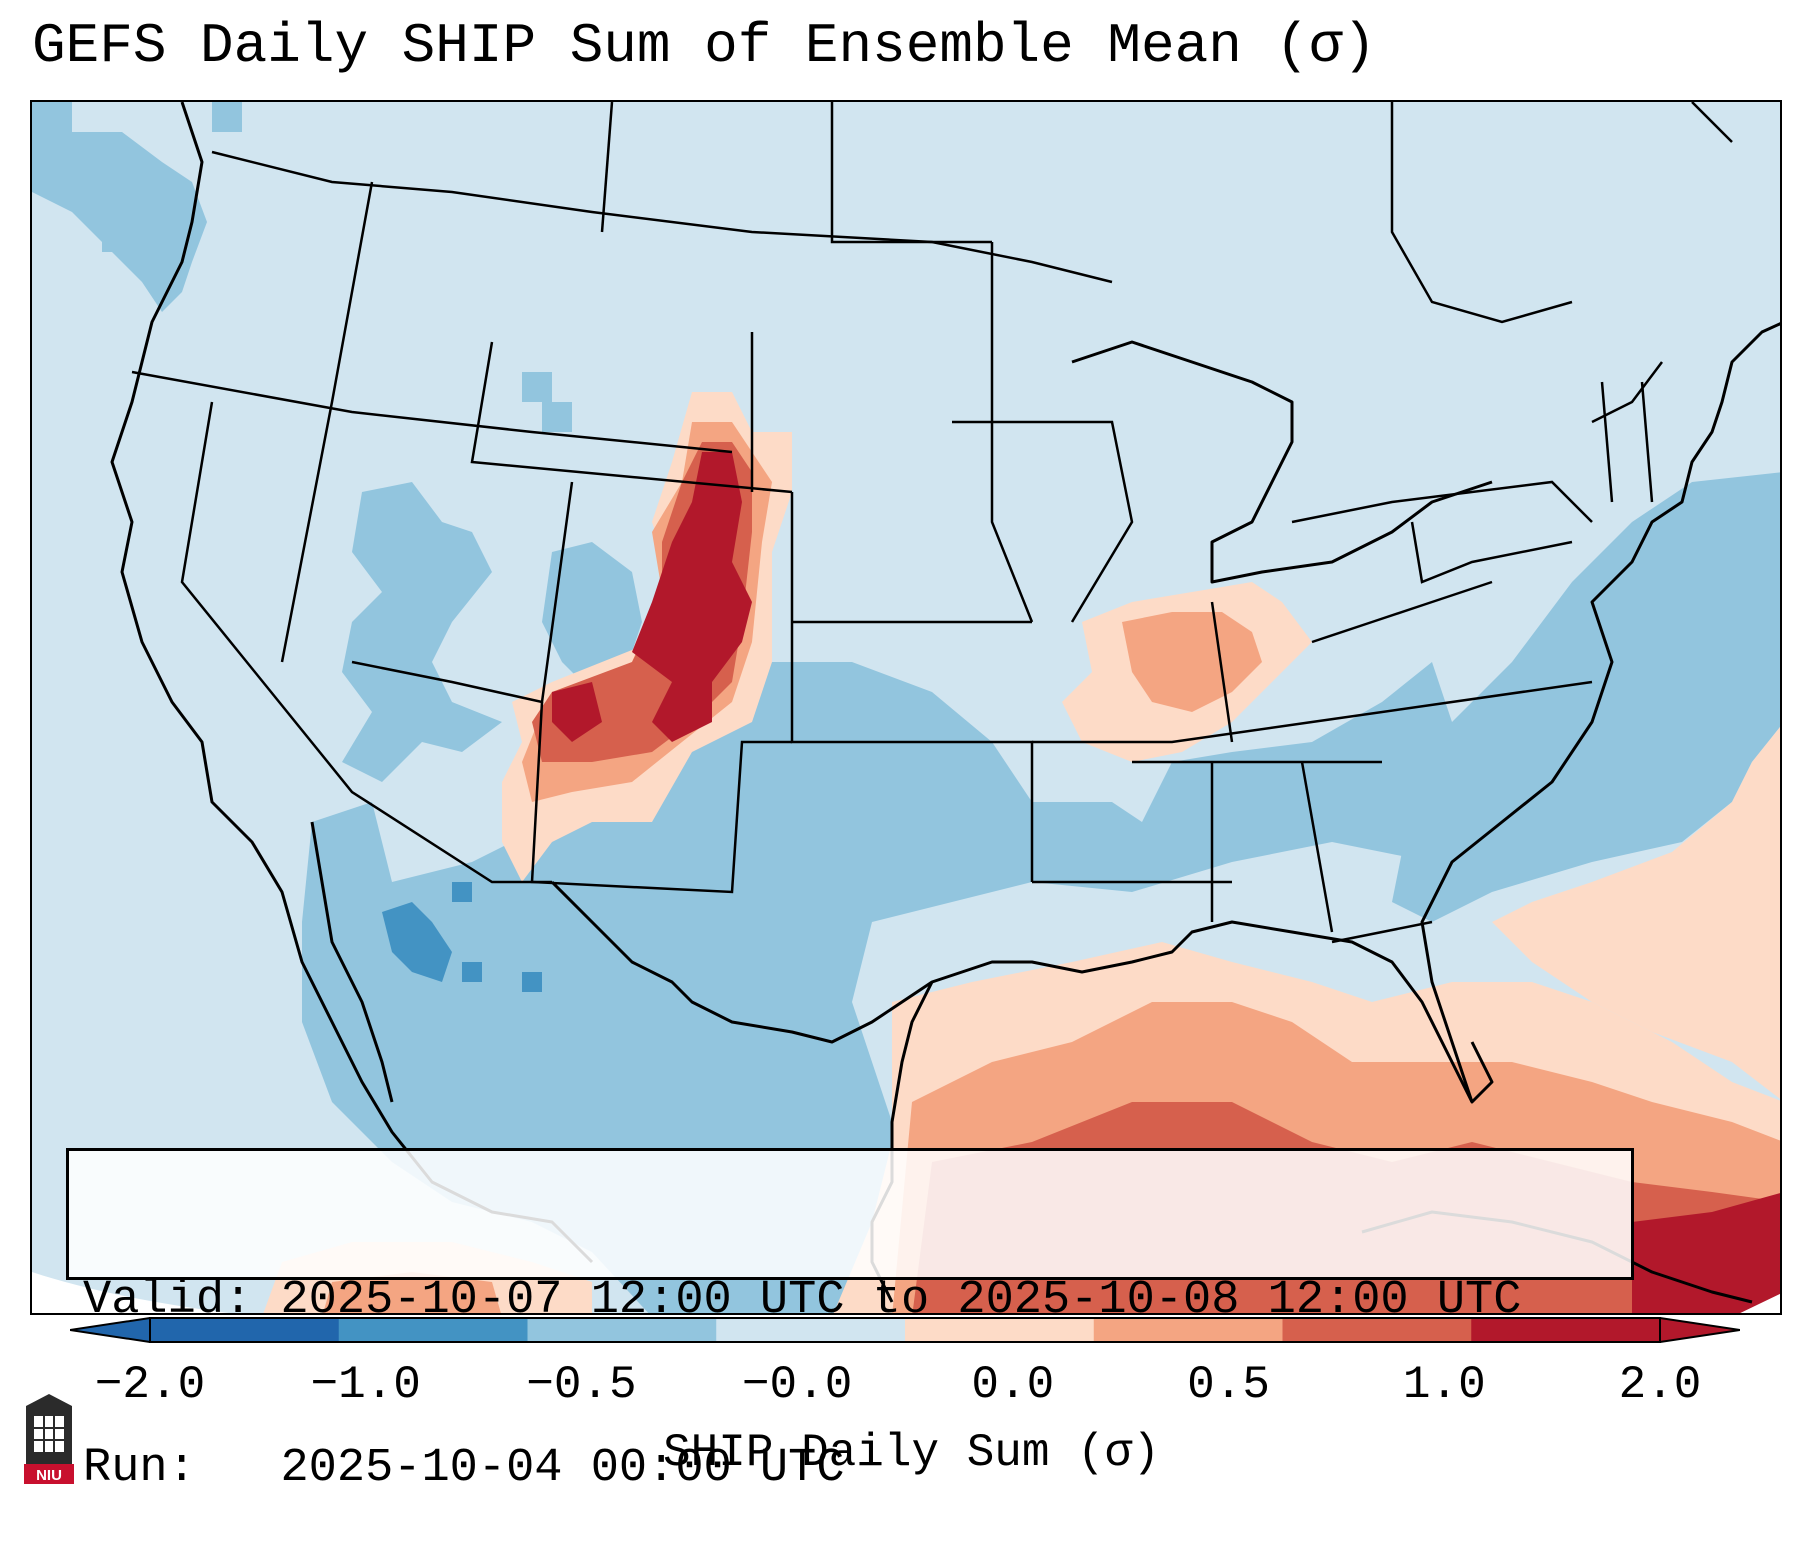 Image resolution: width=1803 pixels, height=1553 pixels. What do you see at coordinates (1228, 1385) in the screenshot?
I see `colorbar-tick-label: 0.5` at bounding box center [1228, 1385].